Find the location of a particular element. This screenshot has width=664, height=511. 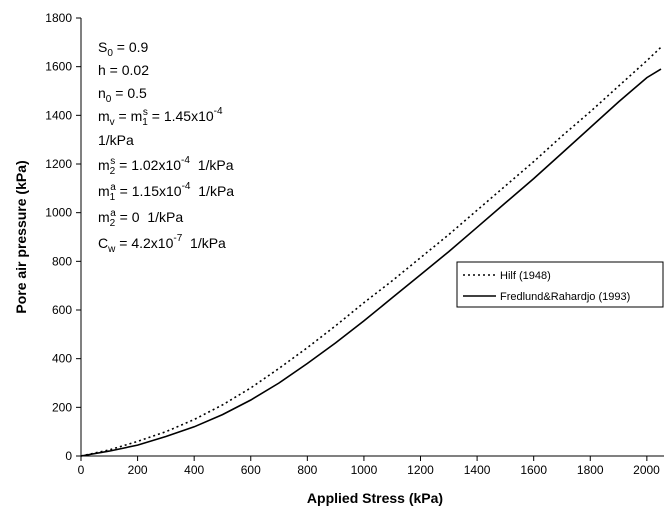

x-tick-label: 1800 is located at coordinates (590, 470).